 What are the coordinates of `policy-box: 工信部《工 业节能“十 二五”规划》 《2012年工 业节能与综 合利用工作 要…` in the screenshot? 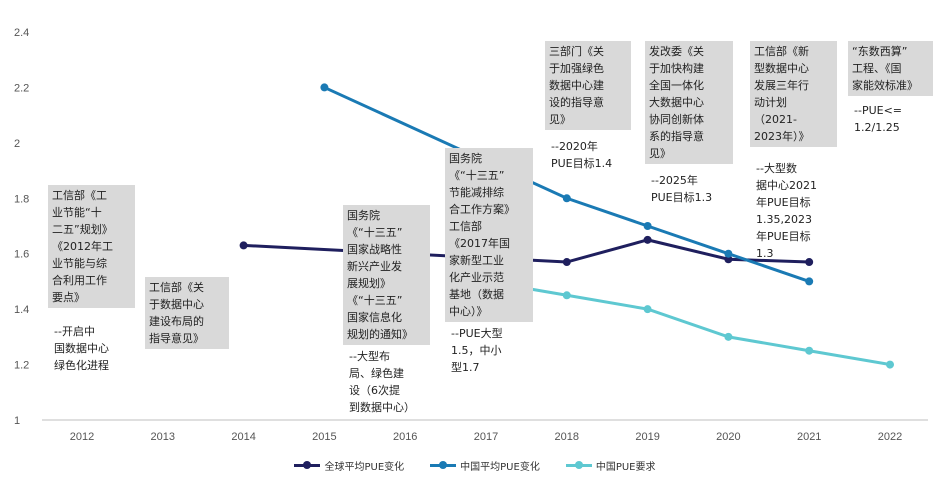 It's located at (91, 246).